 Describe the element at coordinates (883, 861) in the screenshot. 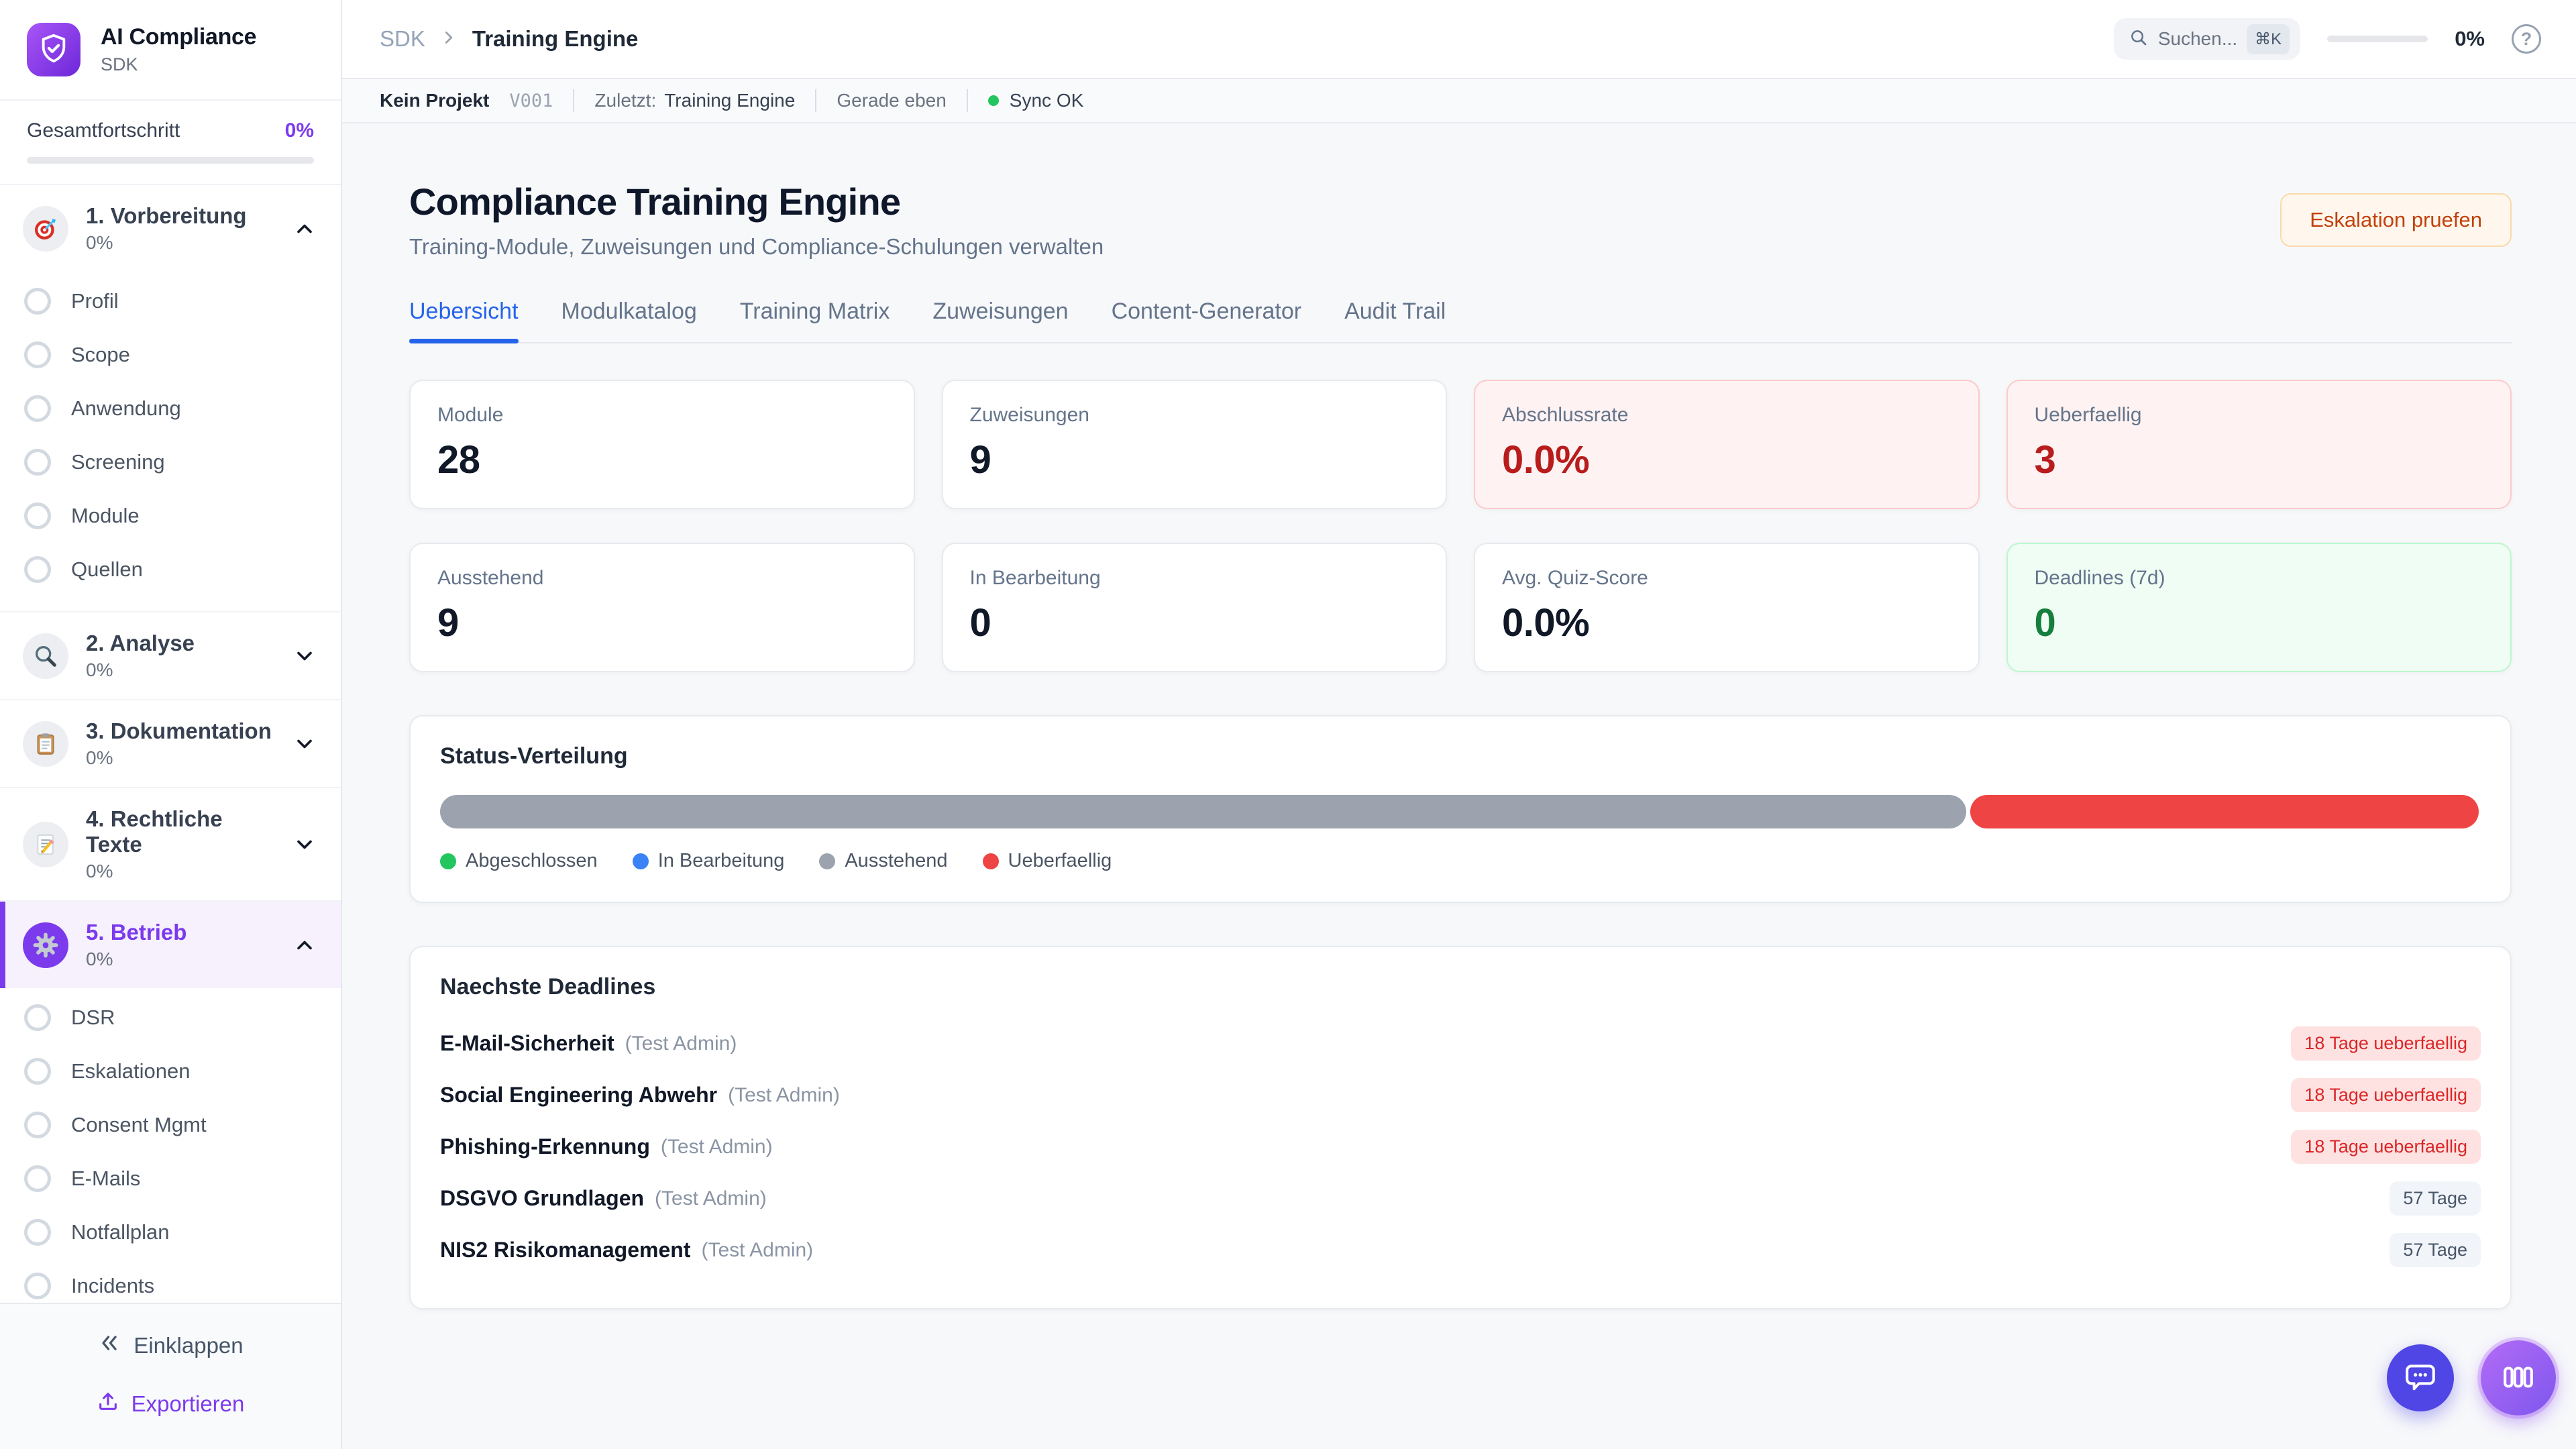

I see `legend-item-ausstehend: Ausstehend` at that location.